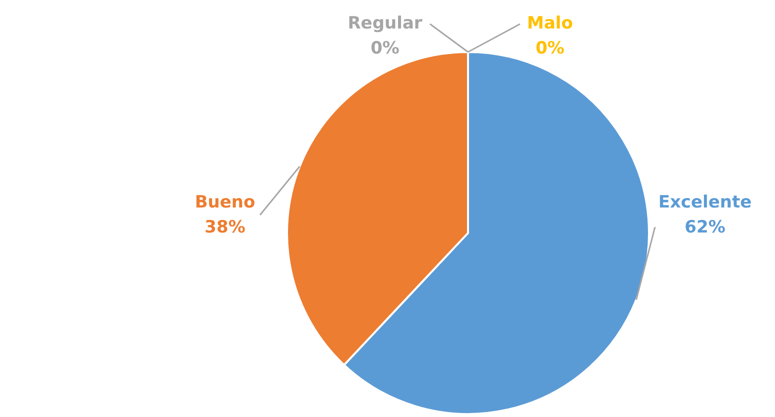 Image resolution: width=775 pixels, height=417 pixels. Describe the element at coordinates (225, 227) in the screenshot. I see `data-label: 38%` at that location.